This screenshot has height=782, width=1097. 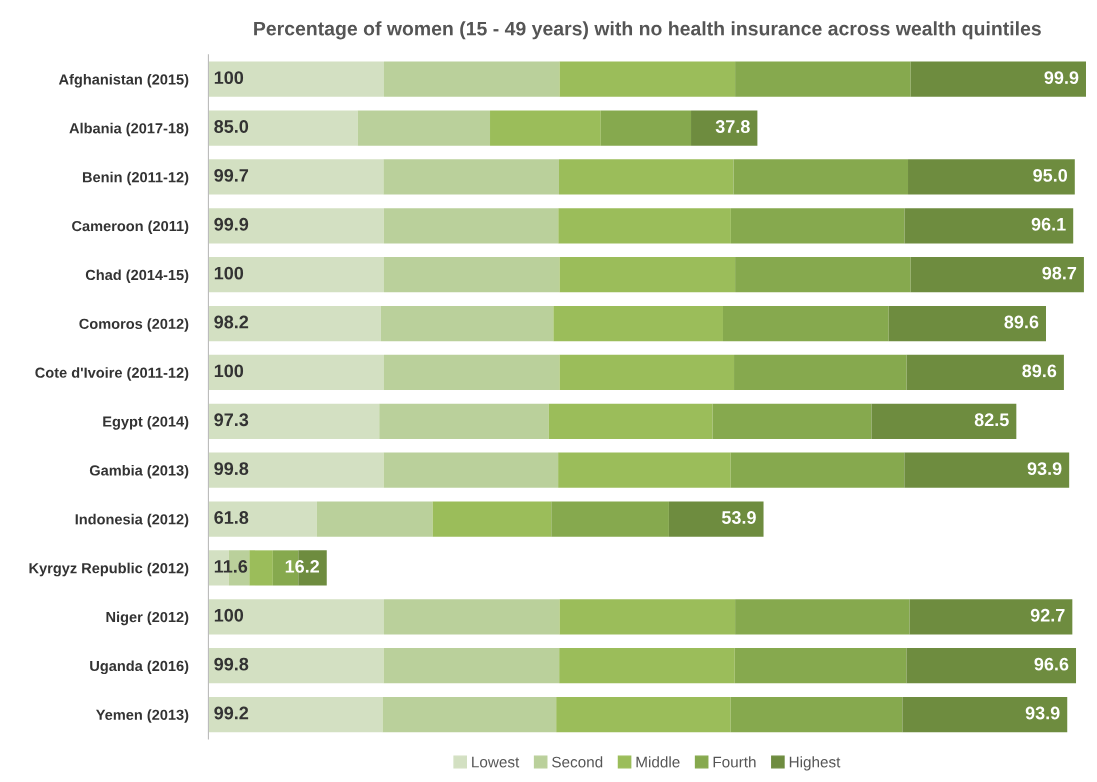 I want to click on data-label: 99.7, so click(x=231, y=175).